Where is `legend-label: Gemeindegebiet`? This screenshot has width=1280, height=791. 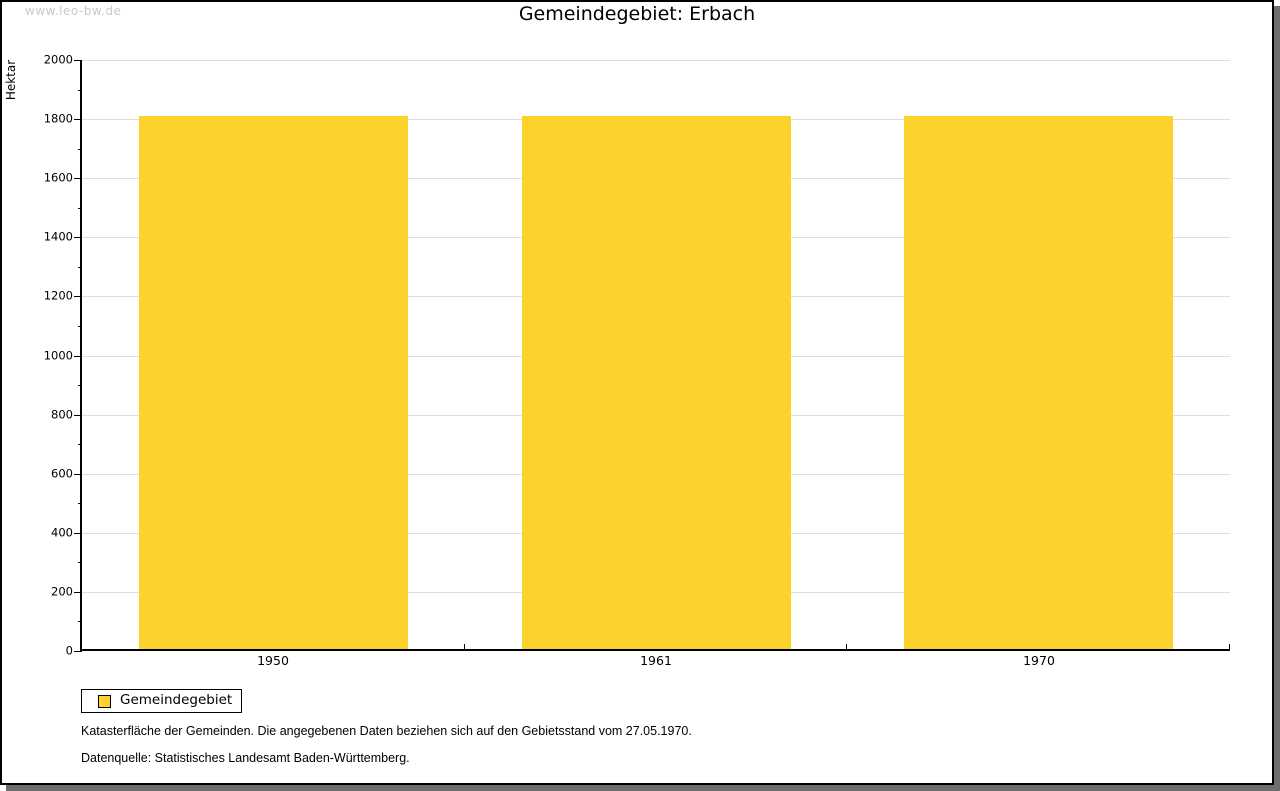
legend-label: Gemeindegebiet is located at coordinates (176, 700).